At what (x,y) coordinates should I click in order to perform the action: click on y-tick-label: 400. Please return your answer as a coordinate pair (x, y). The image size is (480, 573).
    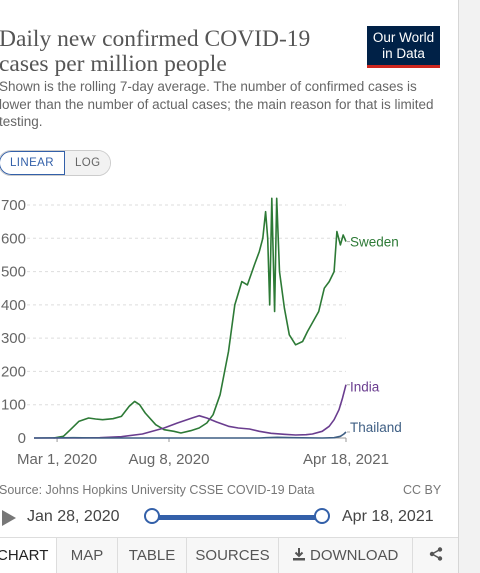
    Looking at the image, I should click on (13, 305).